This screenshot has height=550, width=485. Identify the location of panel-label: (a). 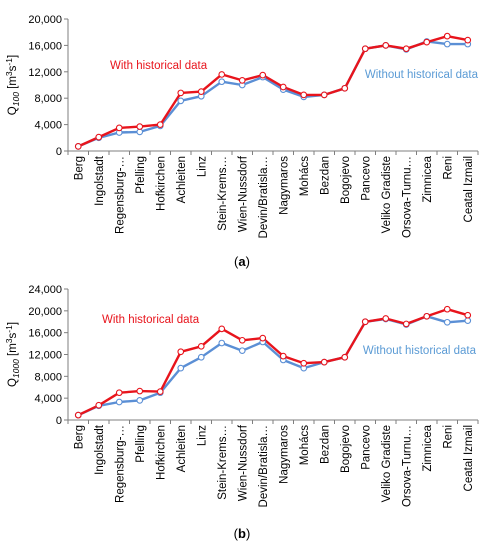
(242, 261).